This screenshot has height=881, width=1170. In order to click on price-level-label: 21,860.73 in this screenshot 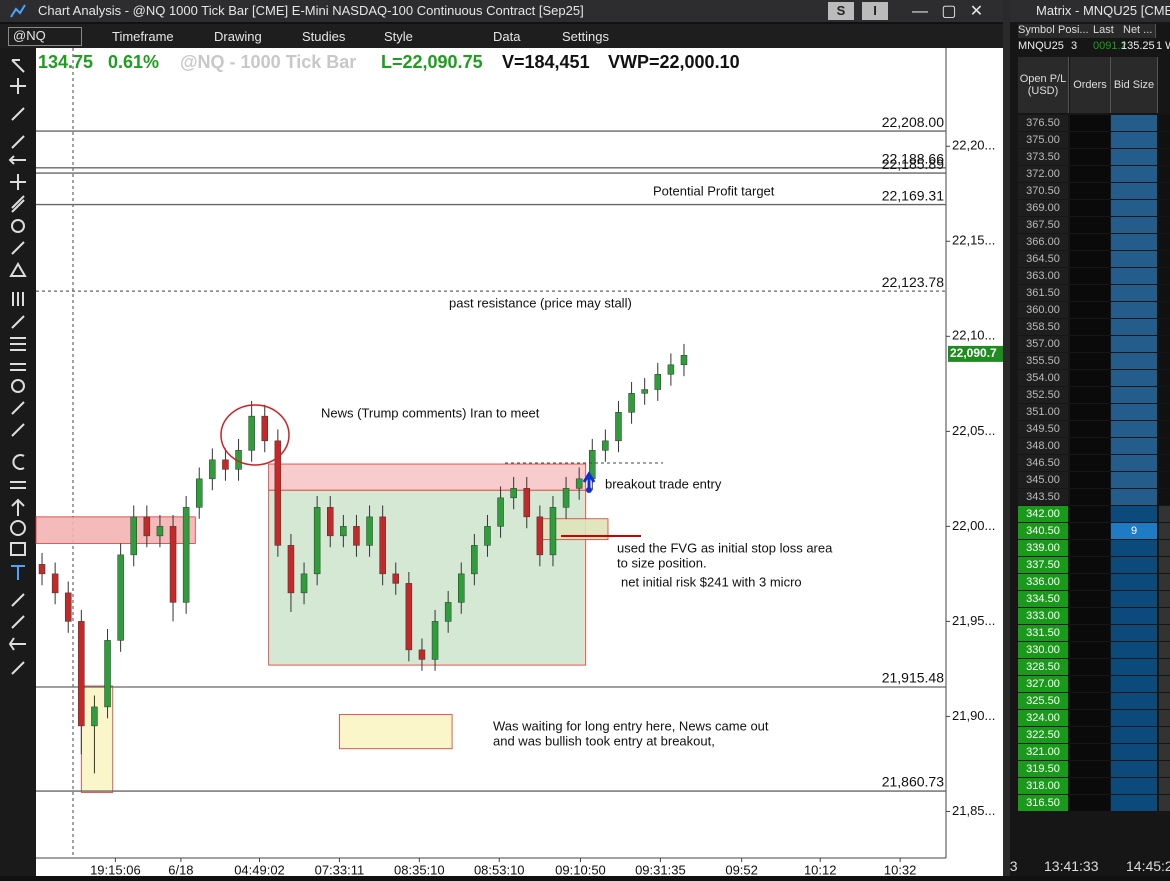, I will do `click(913, 782)`.